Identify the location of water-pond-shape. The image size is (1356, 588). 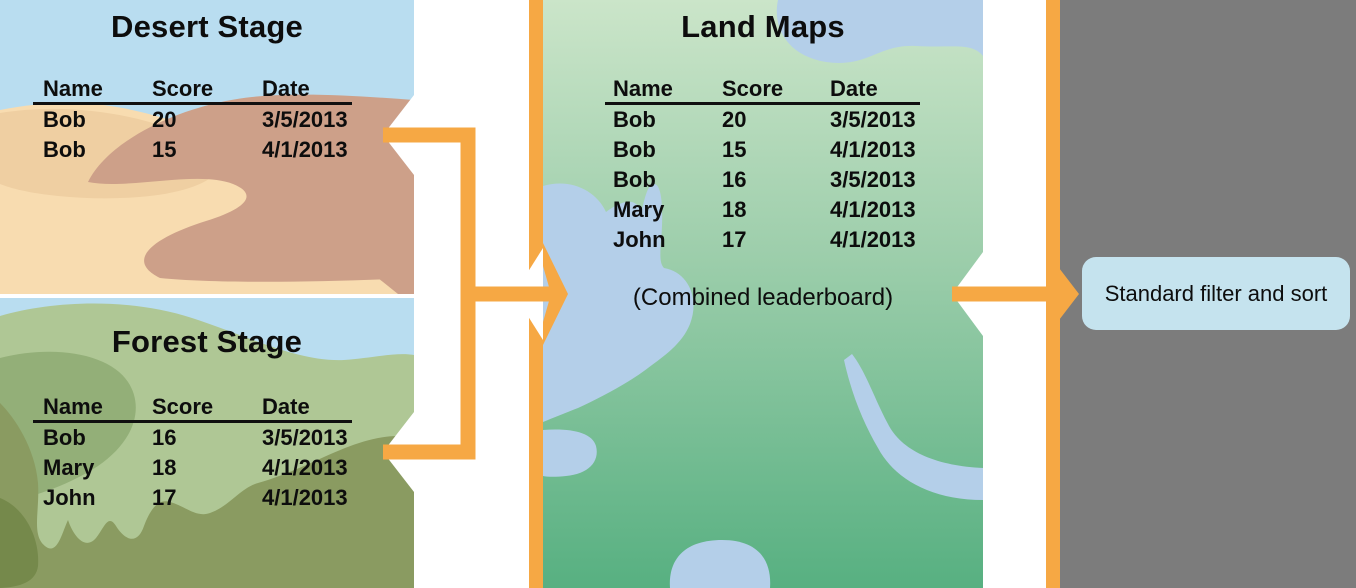
(570, 453).